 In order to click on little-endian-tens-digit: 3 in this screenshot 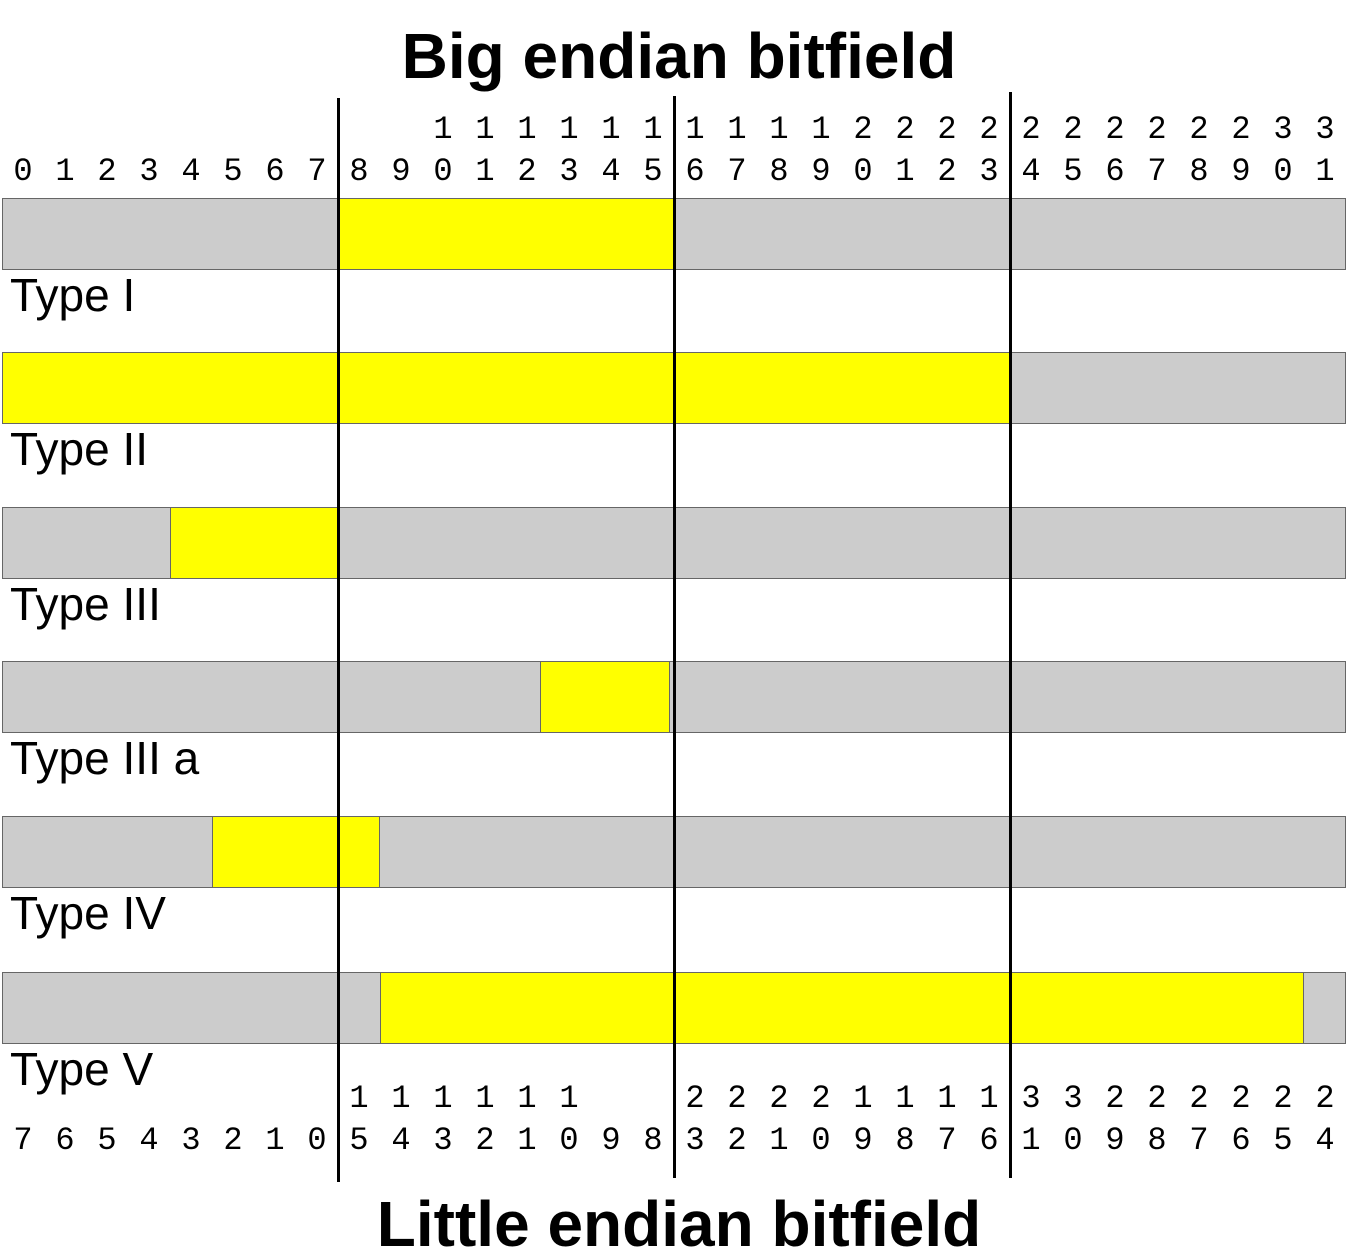, I will do `click(1031, 1098)`.